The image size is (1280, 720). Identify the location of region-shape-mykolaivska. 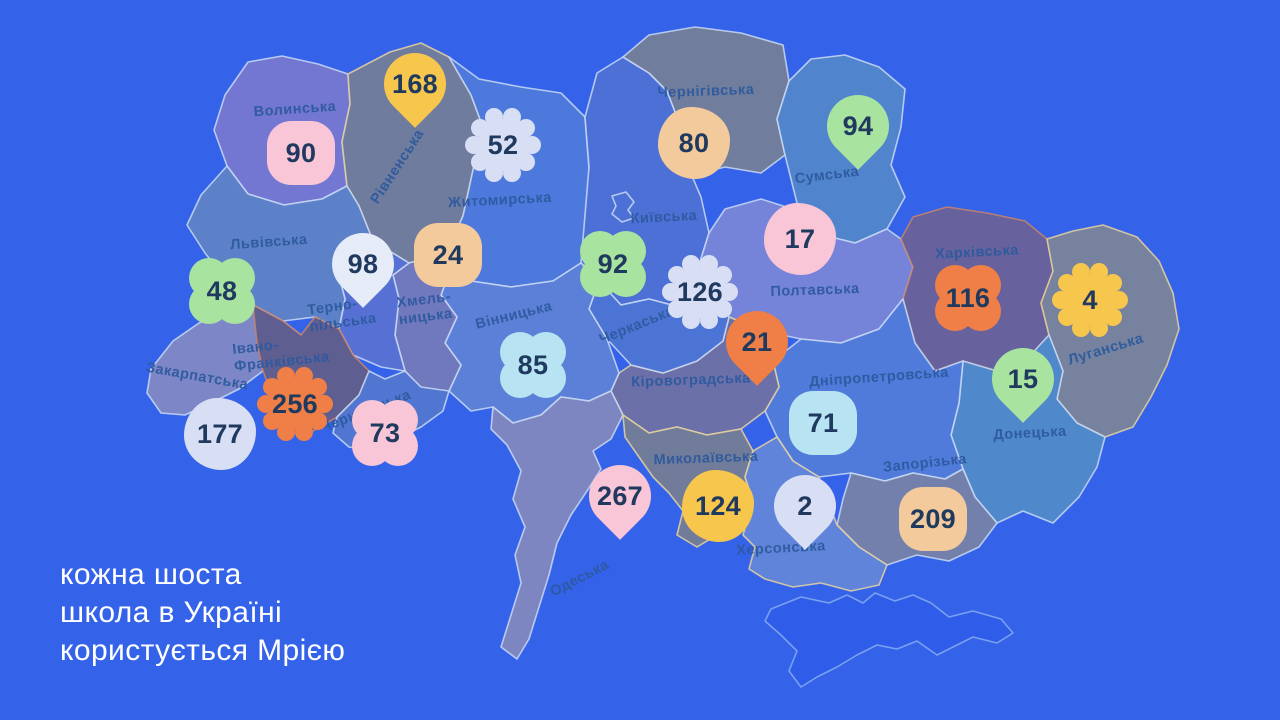
(688, 481).